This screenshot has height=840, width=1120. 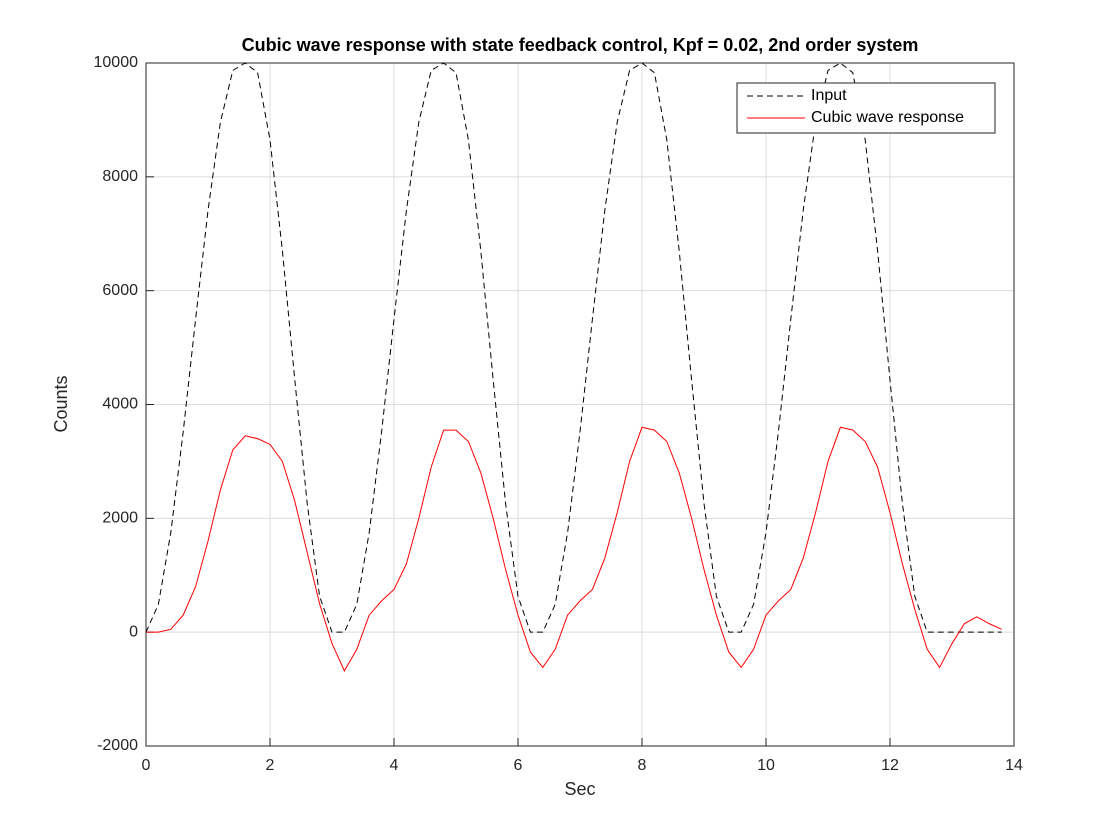 What do you see at coordinates (642, 765) in the screenshot?
I see `x-tick-label: 8` at bounding box center [642, 765].